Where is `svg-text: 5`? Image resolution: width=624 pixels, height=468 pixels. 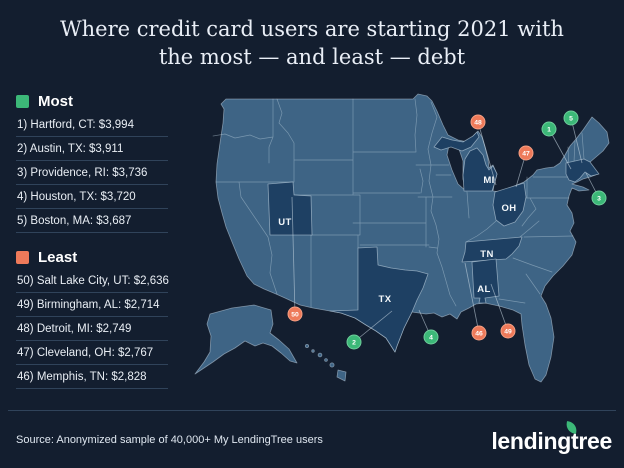 svg-text: 5 is located at coordinates (571, 119).